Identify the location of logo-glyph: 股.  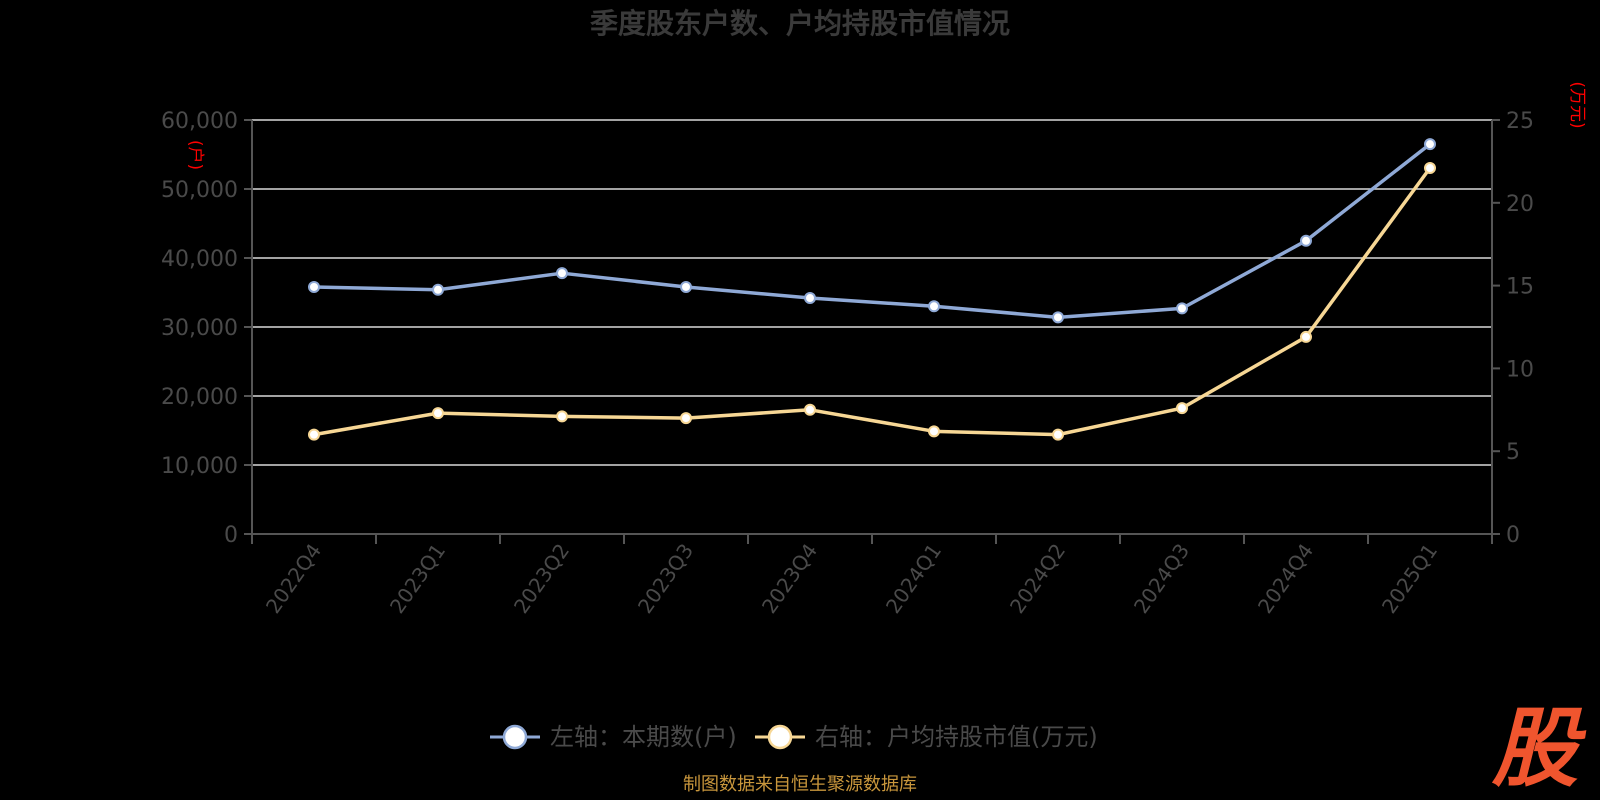
(1539, 749).